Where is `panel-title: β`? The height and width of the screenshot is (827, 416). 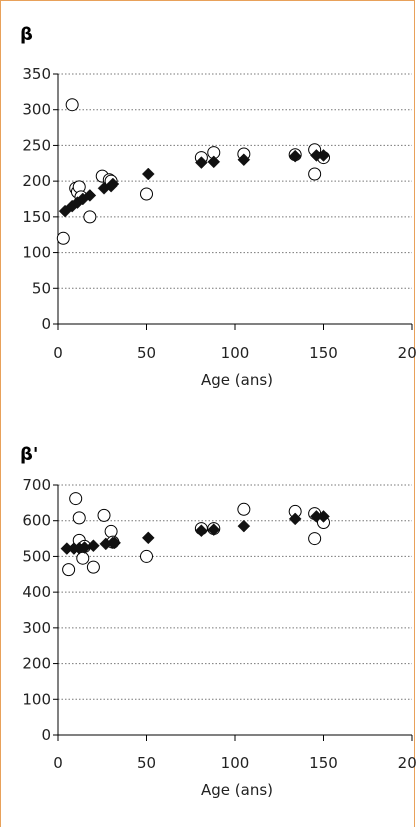
panel-title: β is located at coordinates (26, 34).